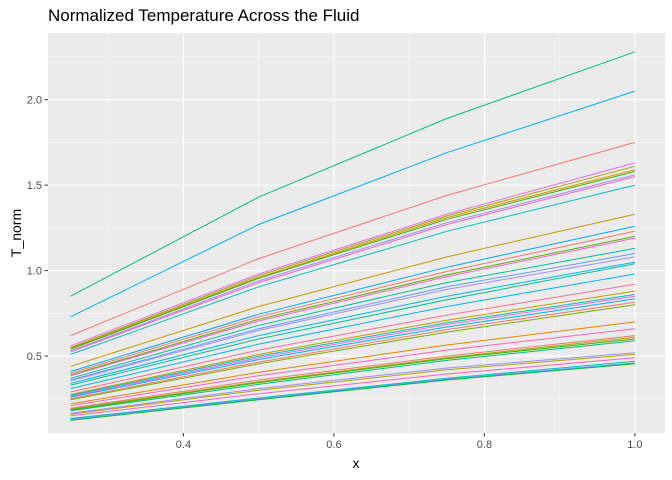  What do you see at coordinates (183, 445) in the screenshot?
I see `x-tick-label: 0.4` at bounding box center [183, 445].